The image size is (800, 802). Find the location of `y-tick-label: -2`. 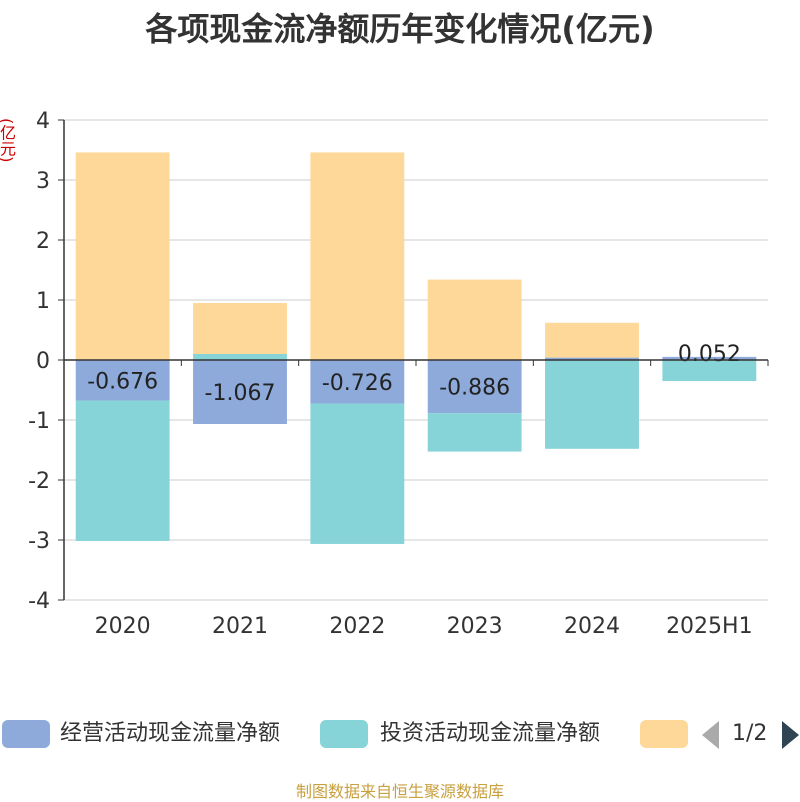

y-tick-label: -2 is located at coordinates (39, 481).